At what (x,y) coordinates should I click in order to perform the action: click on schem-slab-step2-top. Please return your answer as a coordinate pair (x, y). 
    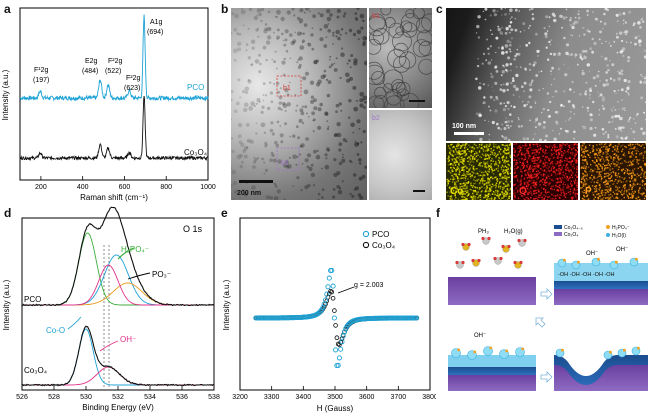
    Looking at the image, I should click on (601, 285).